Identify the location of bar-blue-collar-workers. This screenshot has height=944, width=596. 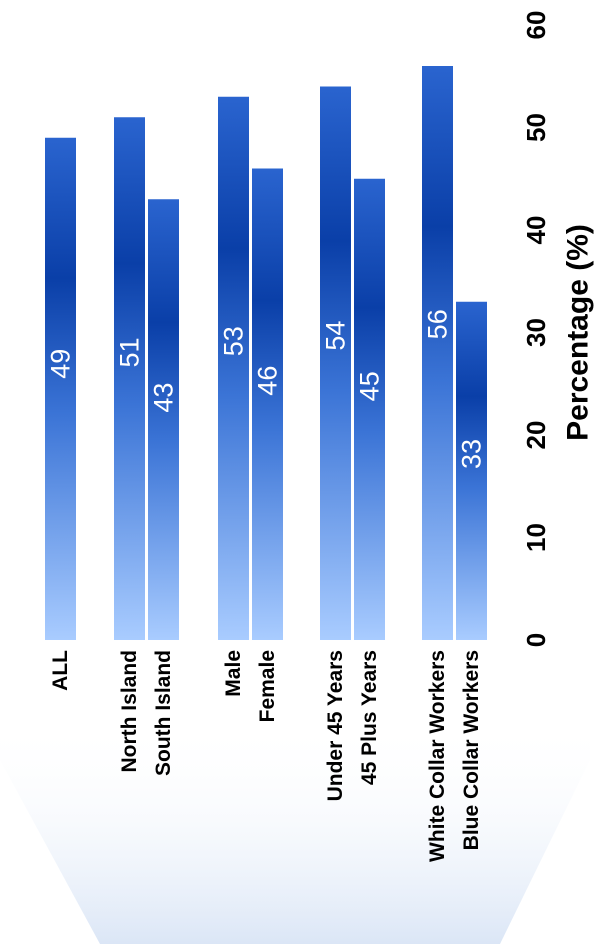
(471, 470).